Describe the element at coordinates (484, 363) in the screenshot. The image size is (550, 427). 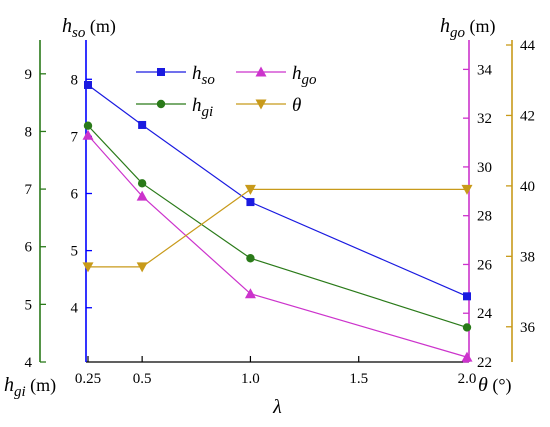
I see `hgo-tick-label: 22` at that location.